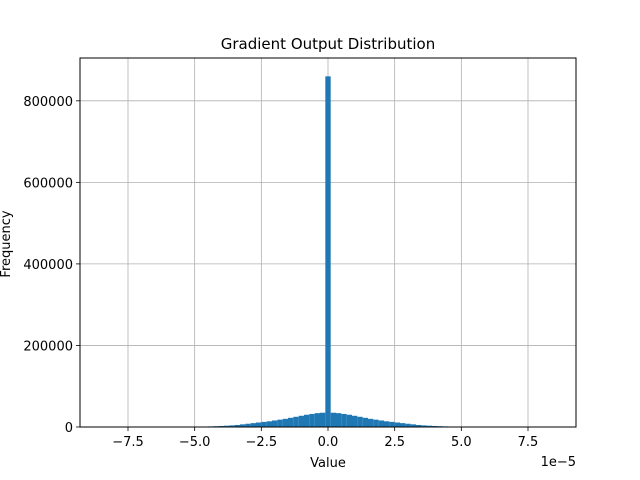  What do you see at coordinates (128, 442) in the screenshot?
I see `x-tick-label: −7.5` at bounding box center [128, 442].